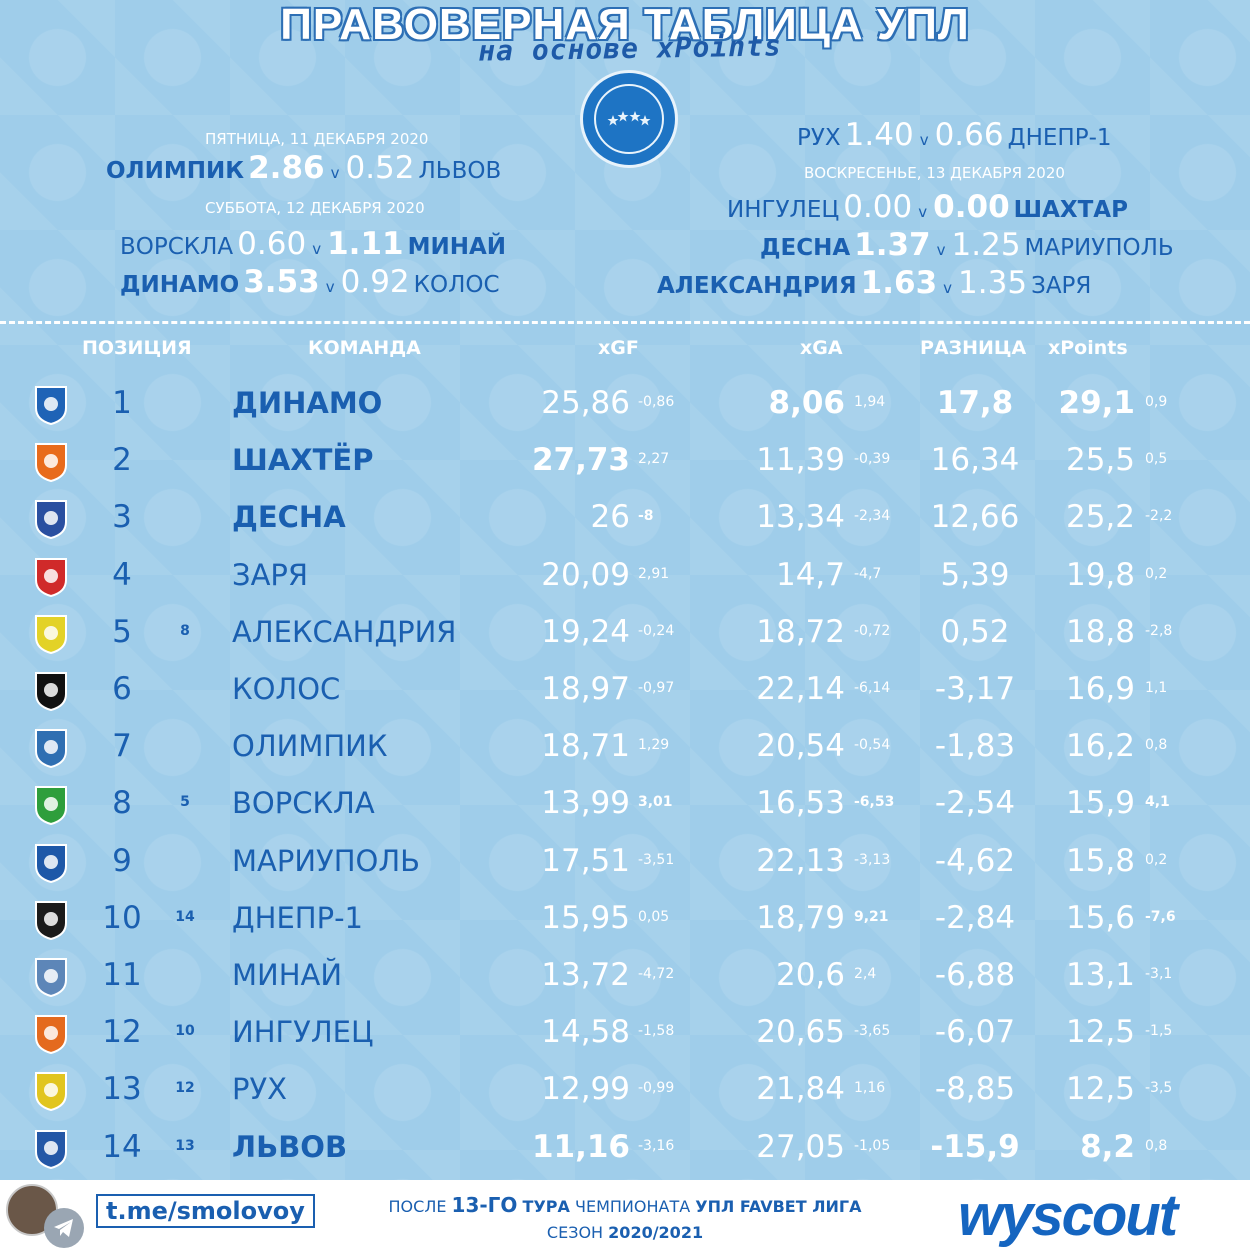 The height and width of the screenshot is (1250, 1250). Describe the element at coordinates (585, 1089) in the screenshot. I see `row-xgf: 12,99` at that location.